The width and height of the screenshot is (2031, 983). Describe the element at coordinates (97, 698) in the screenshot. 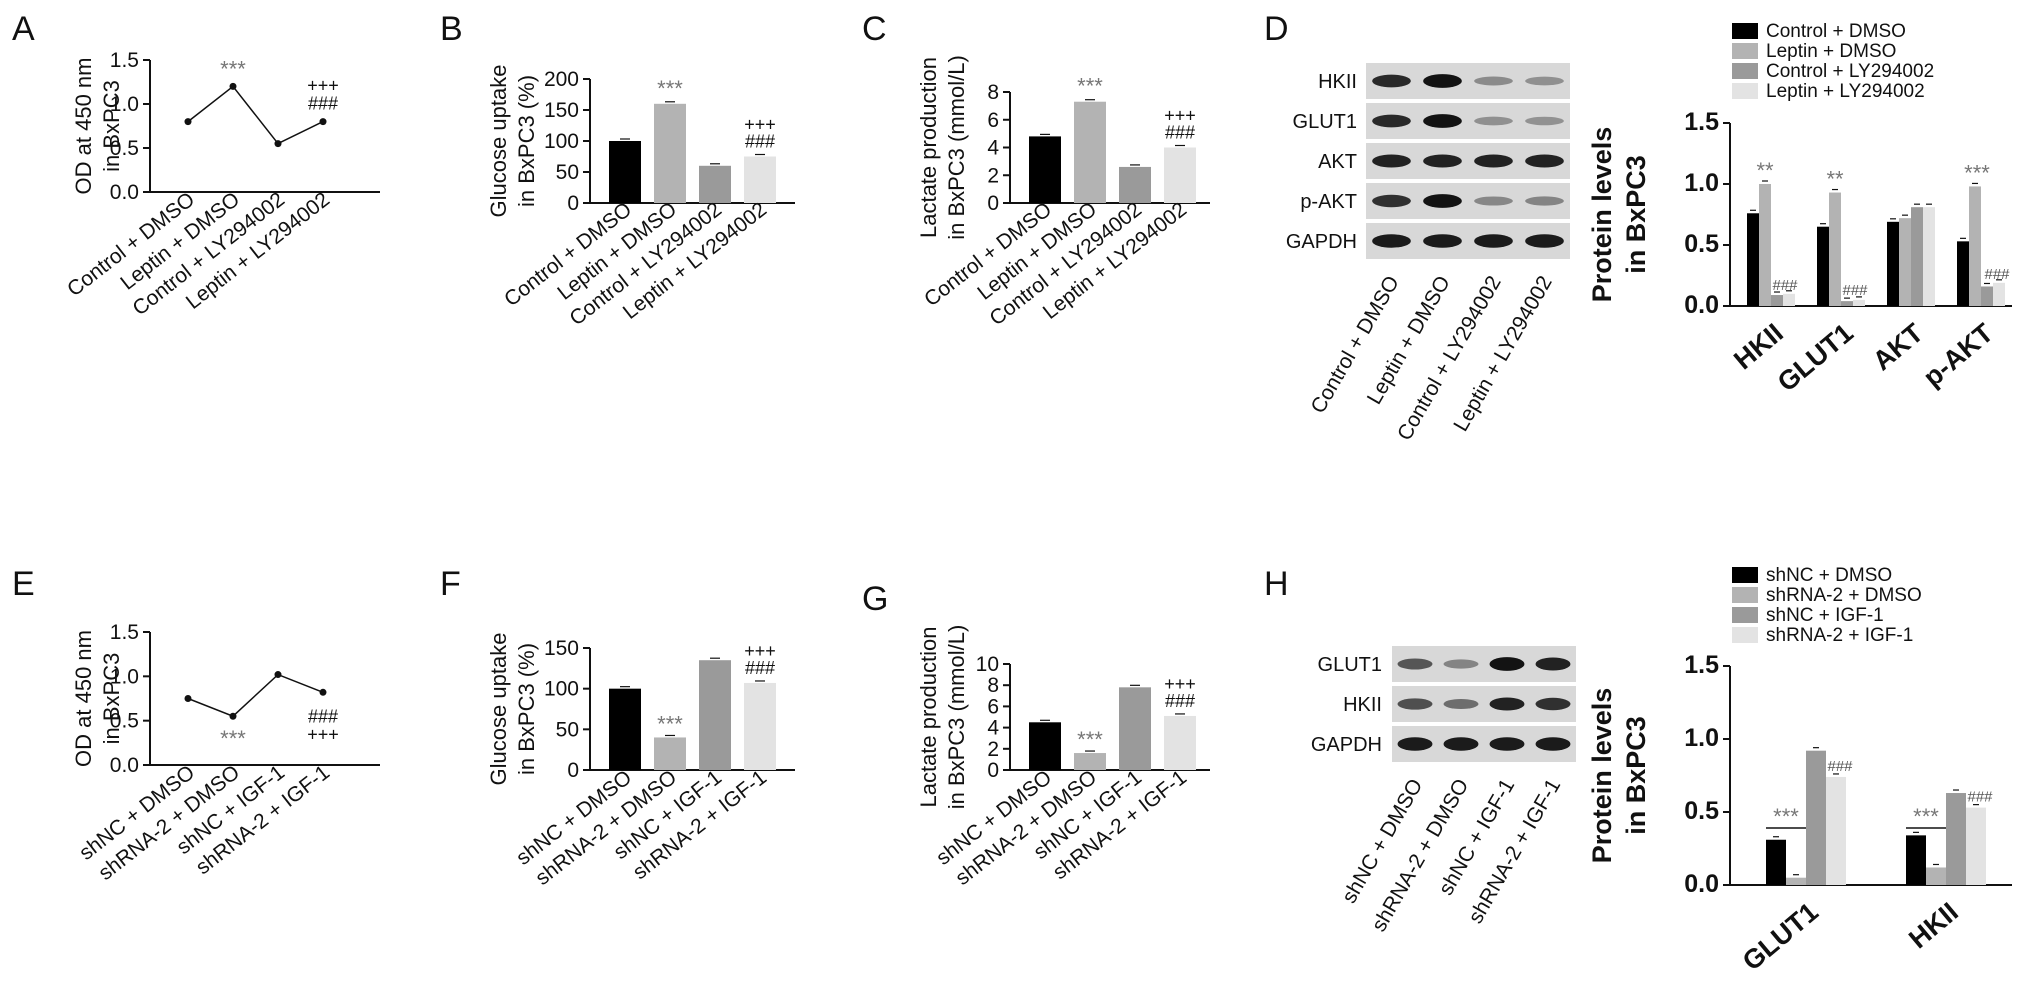

I see `chart-e-ylabel: OD at 450 nm in BxPC3` at that location.